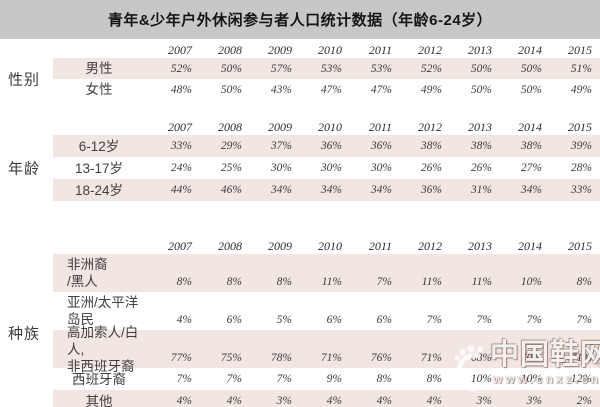 Image resolution: width=600 pixels, height=407 pixels. I want to click on value-cell: 39%, so click(581, 146).